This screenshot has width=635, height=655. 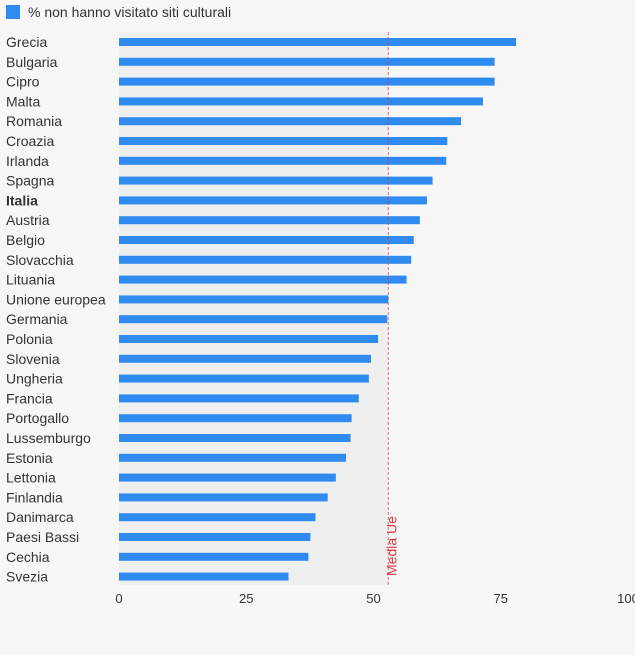 What do you see at coordinates (32, 62) in the screenshot?
I see `category-label: Bulgaria` at bounding box center [32, 62].